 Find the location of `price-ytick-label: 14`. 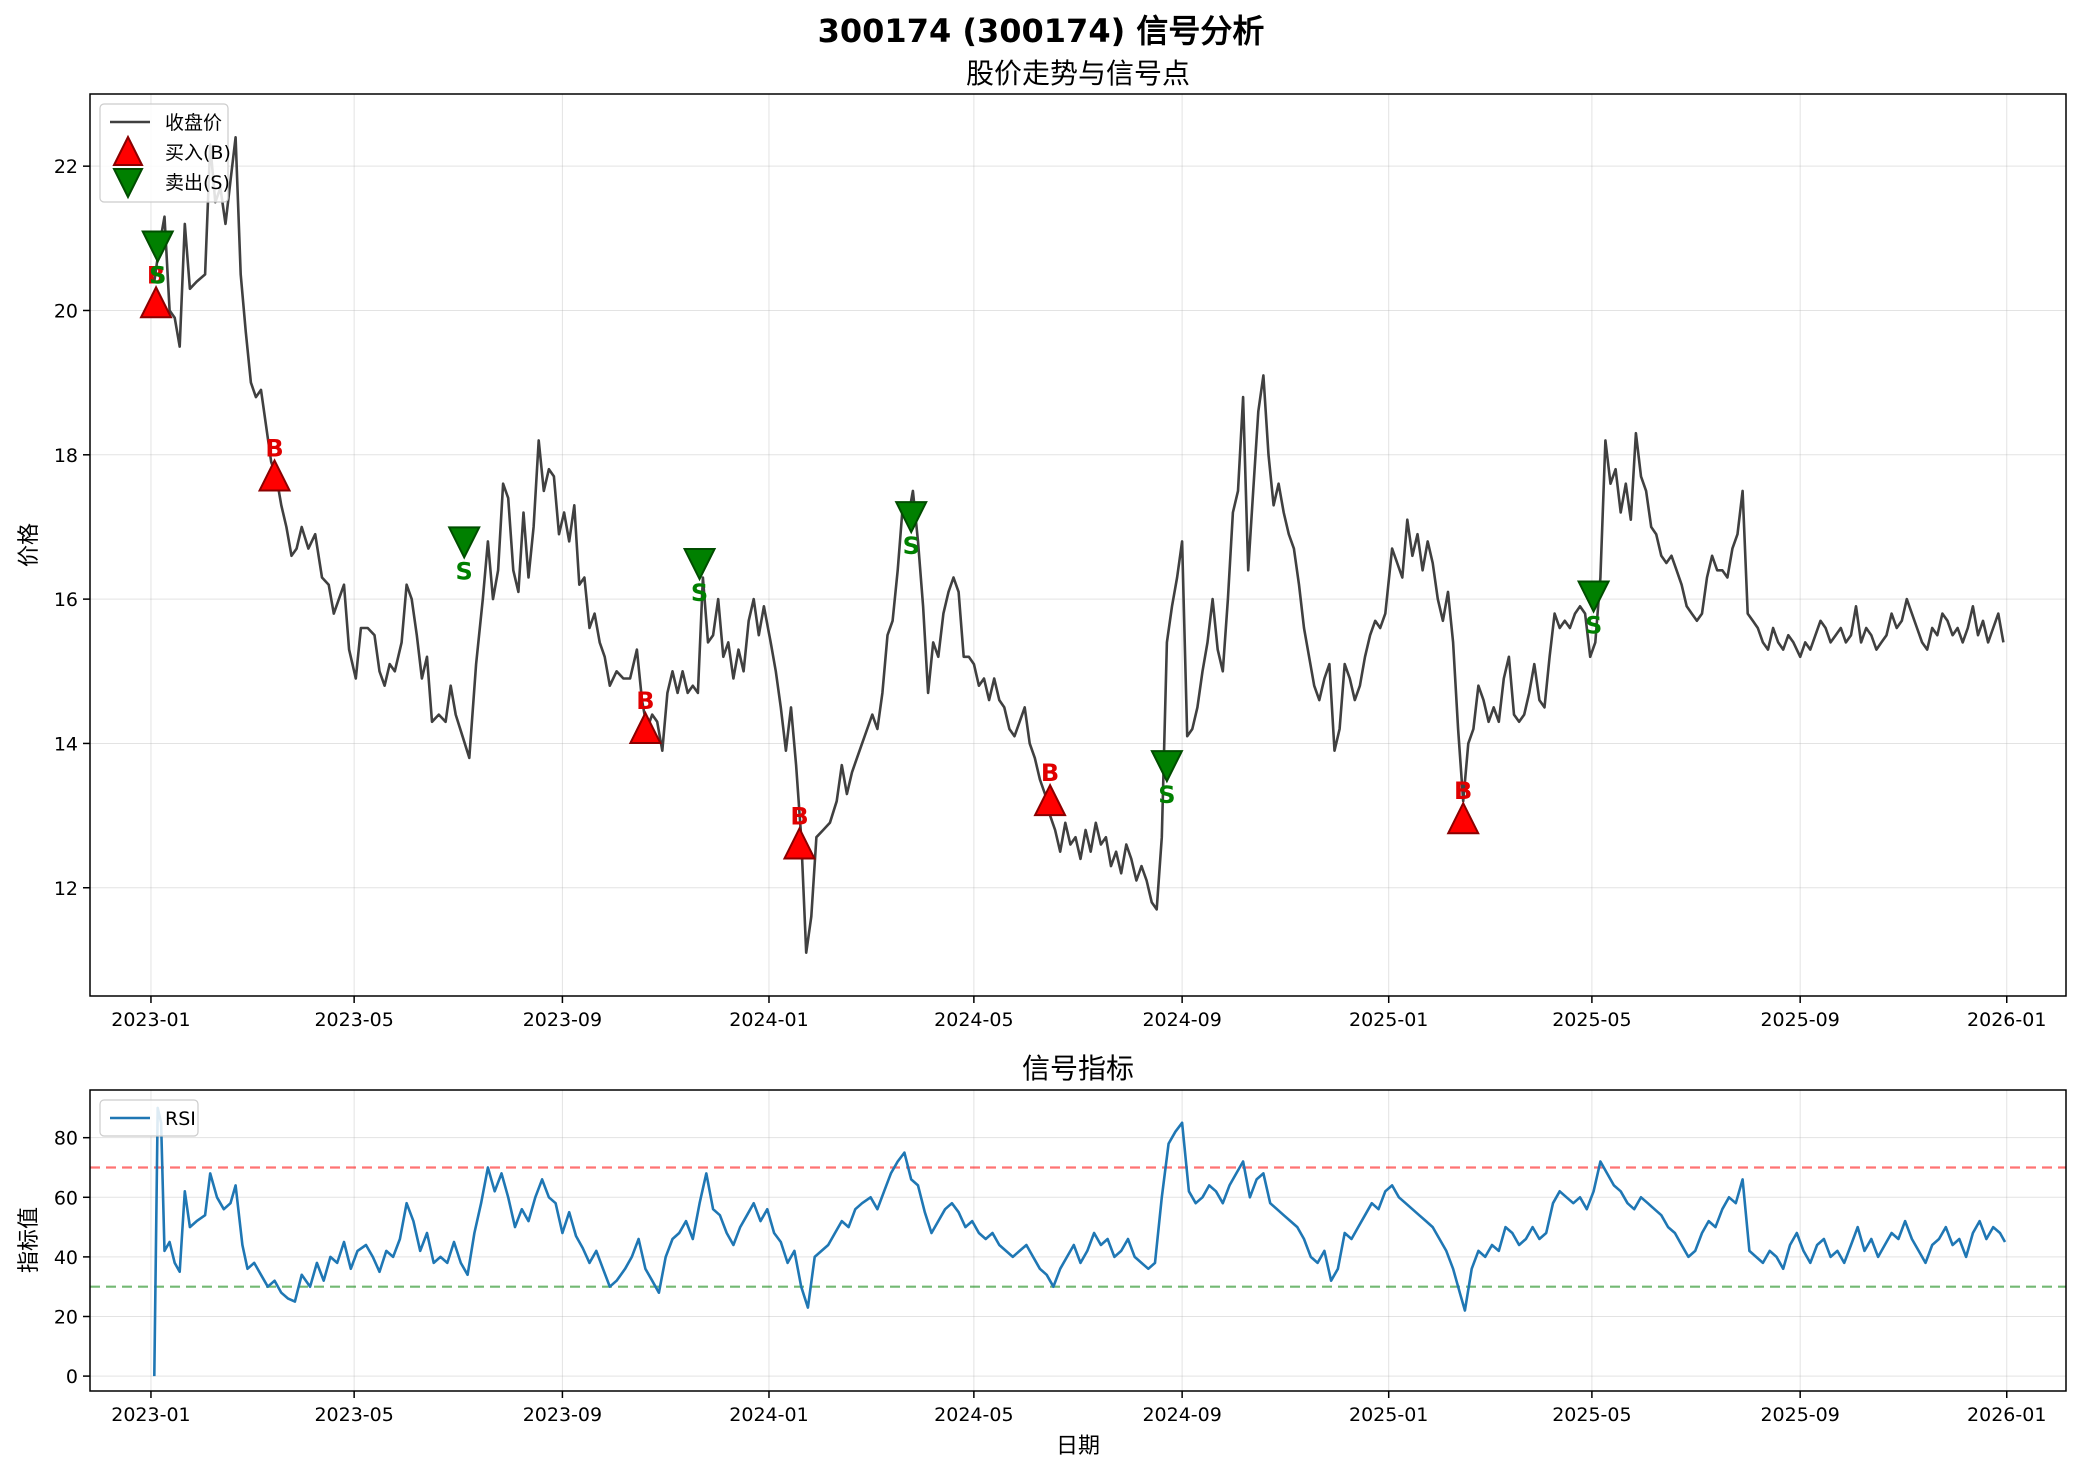

price-ytick-label: 14 is located at coordinates (66, 744).